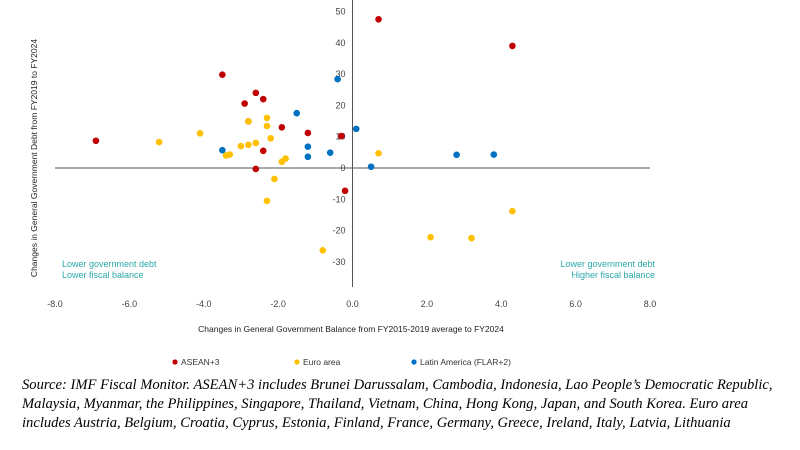  I want to click on y-tick-label: 50, so click(340, 12).